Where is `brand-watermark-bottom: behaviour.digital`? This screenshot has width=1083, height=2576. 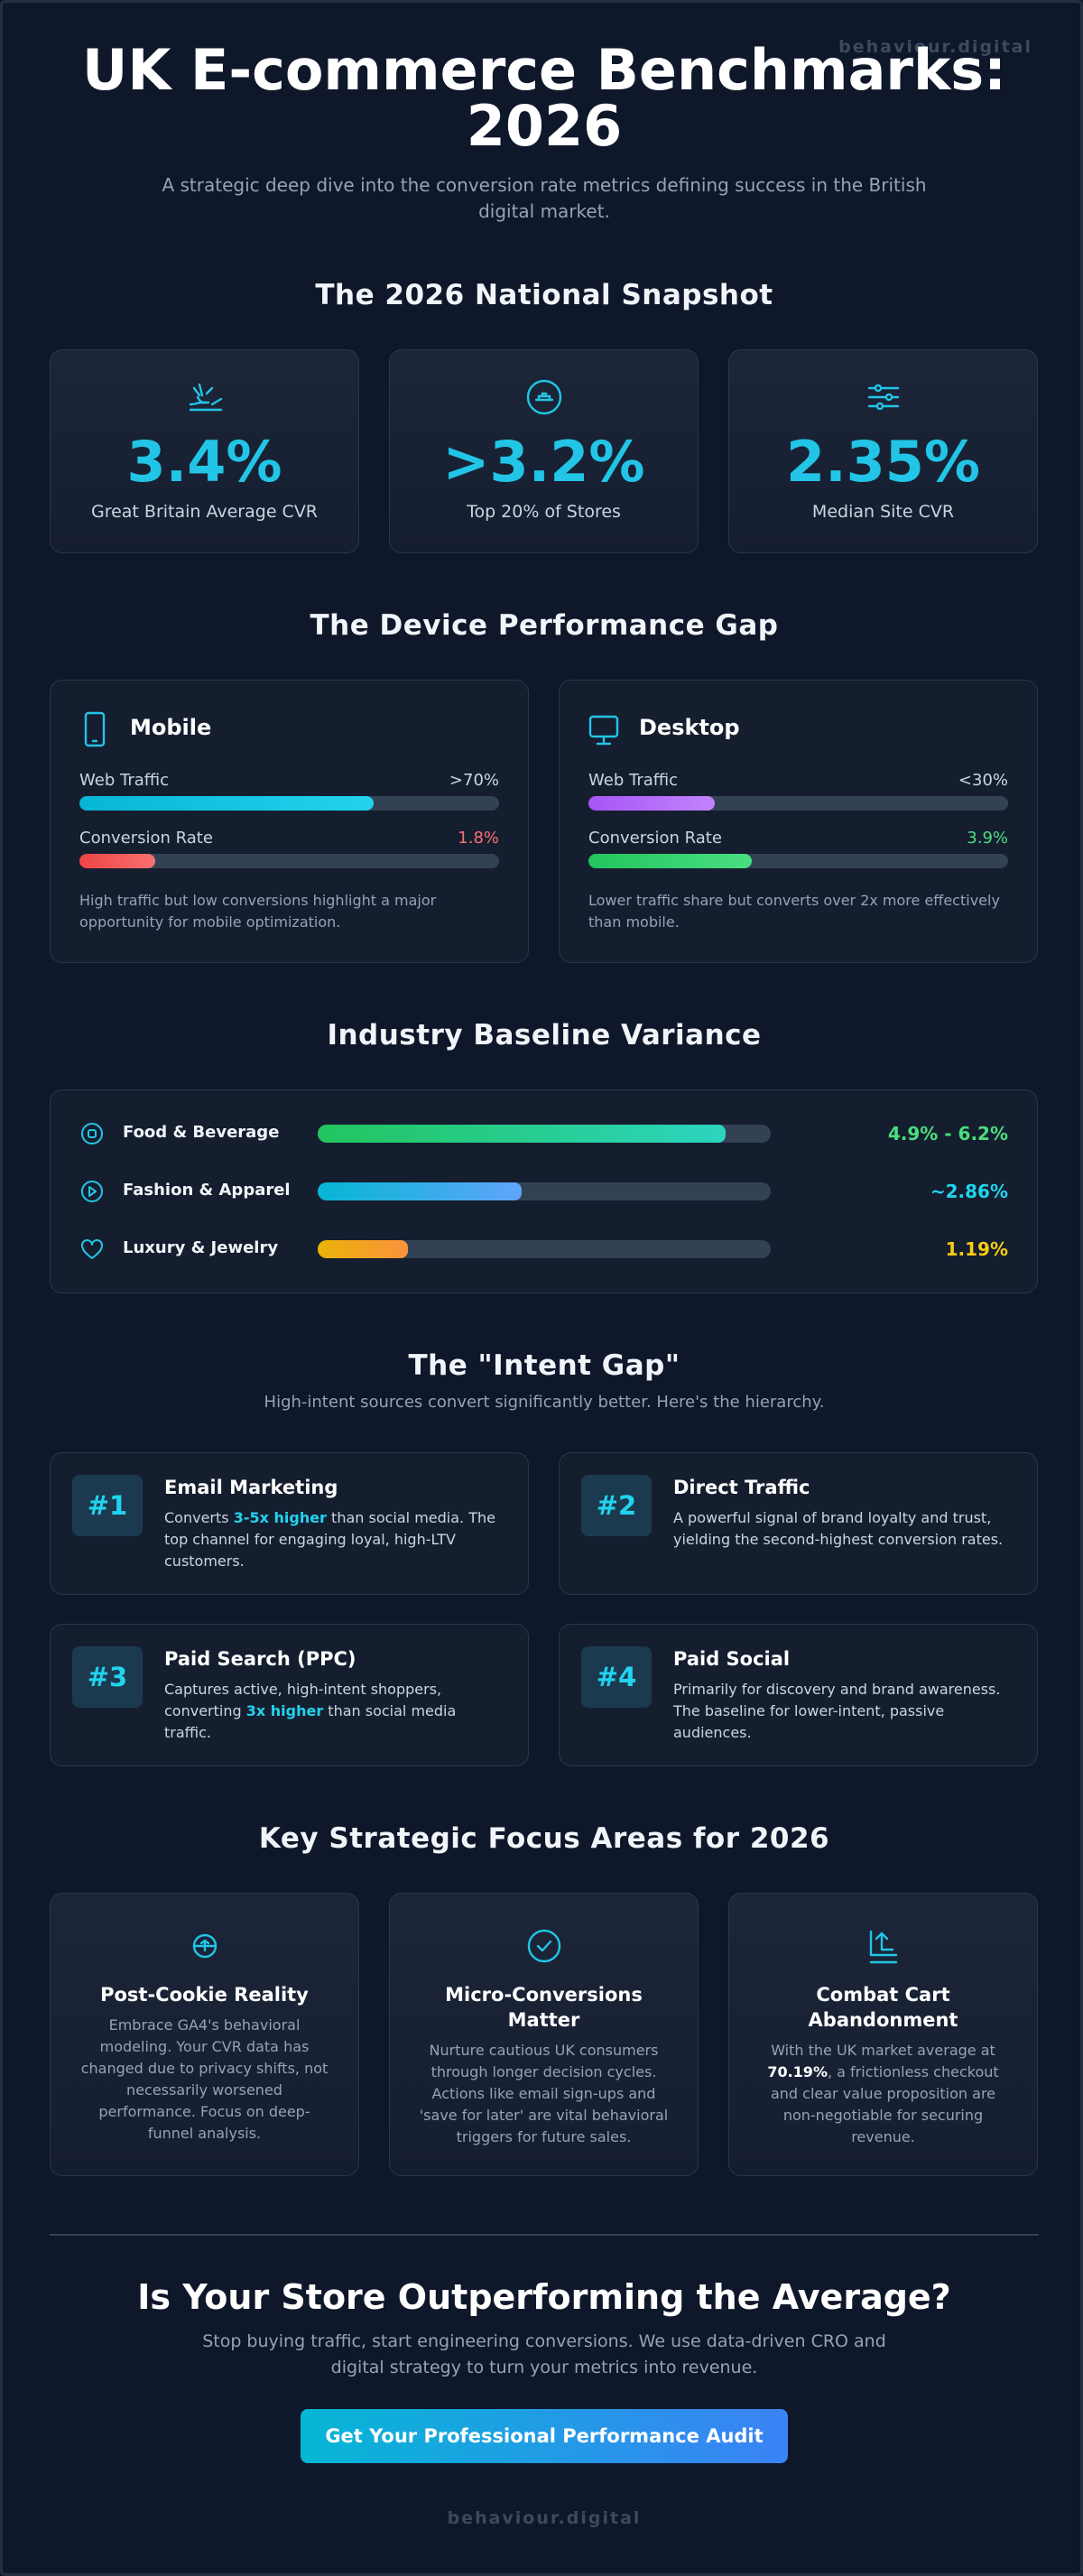
brand-watermark-bottom: behaviour.digital is located at coordinates (544, 2518).